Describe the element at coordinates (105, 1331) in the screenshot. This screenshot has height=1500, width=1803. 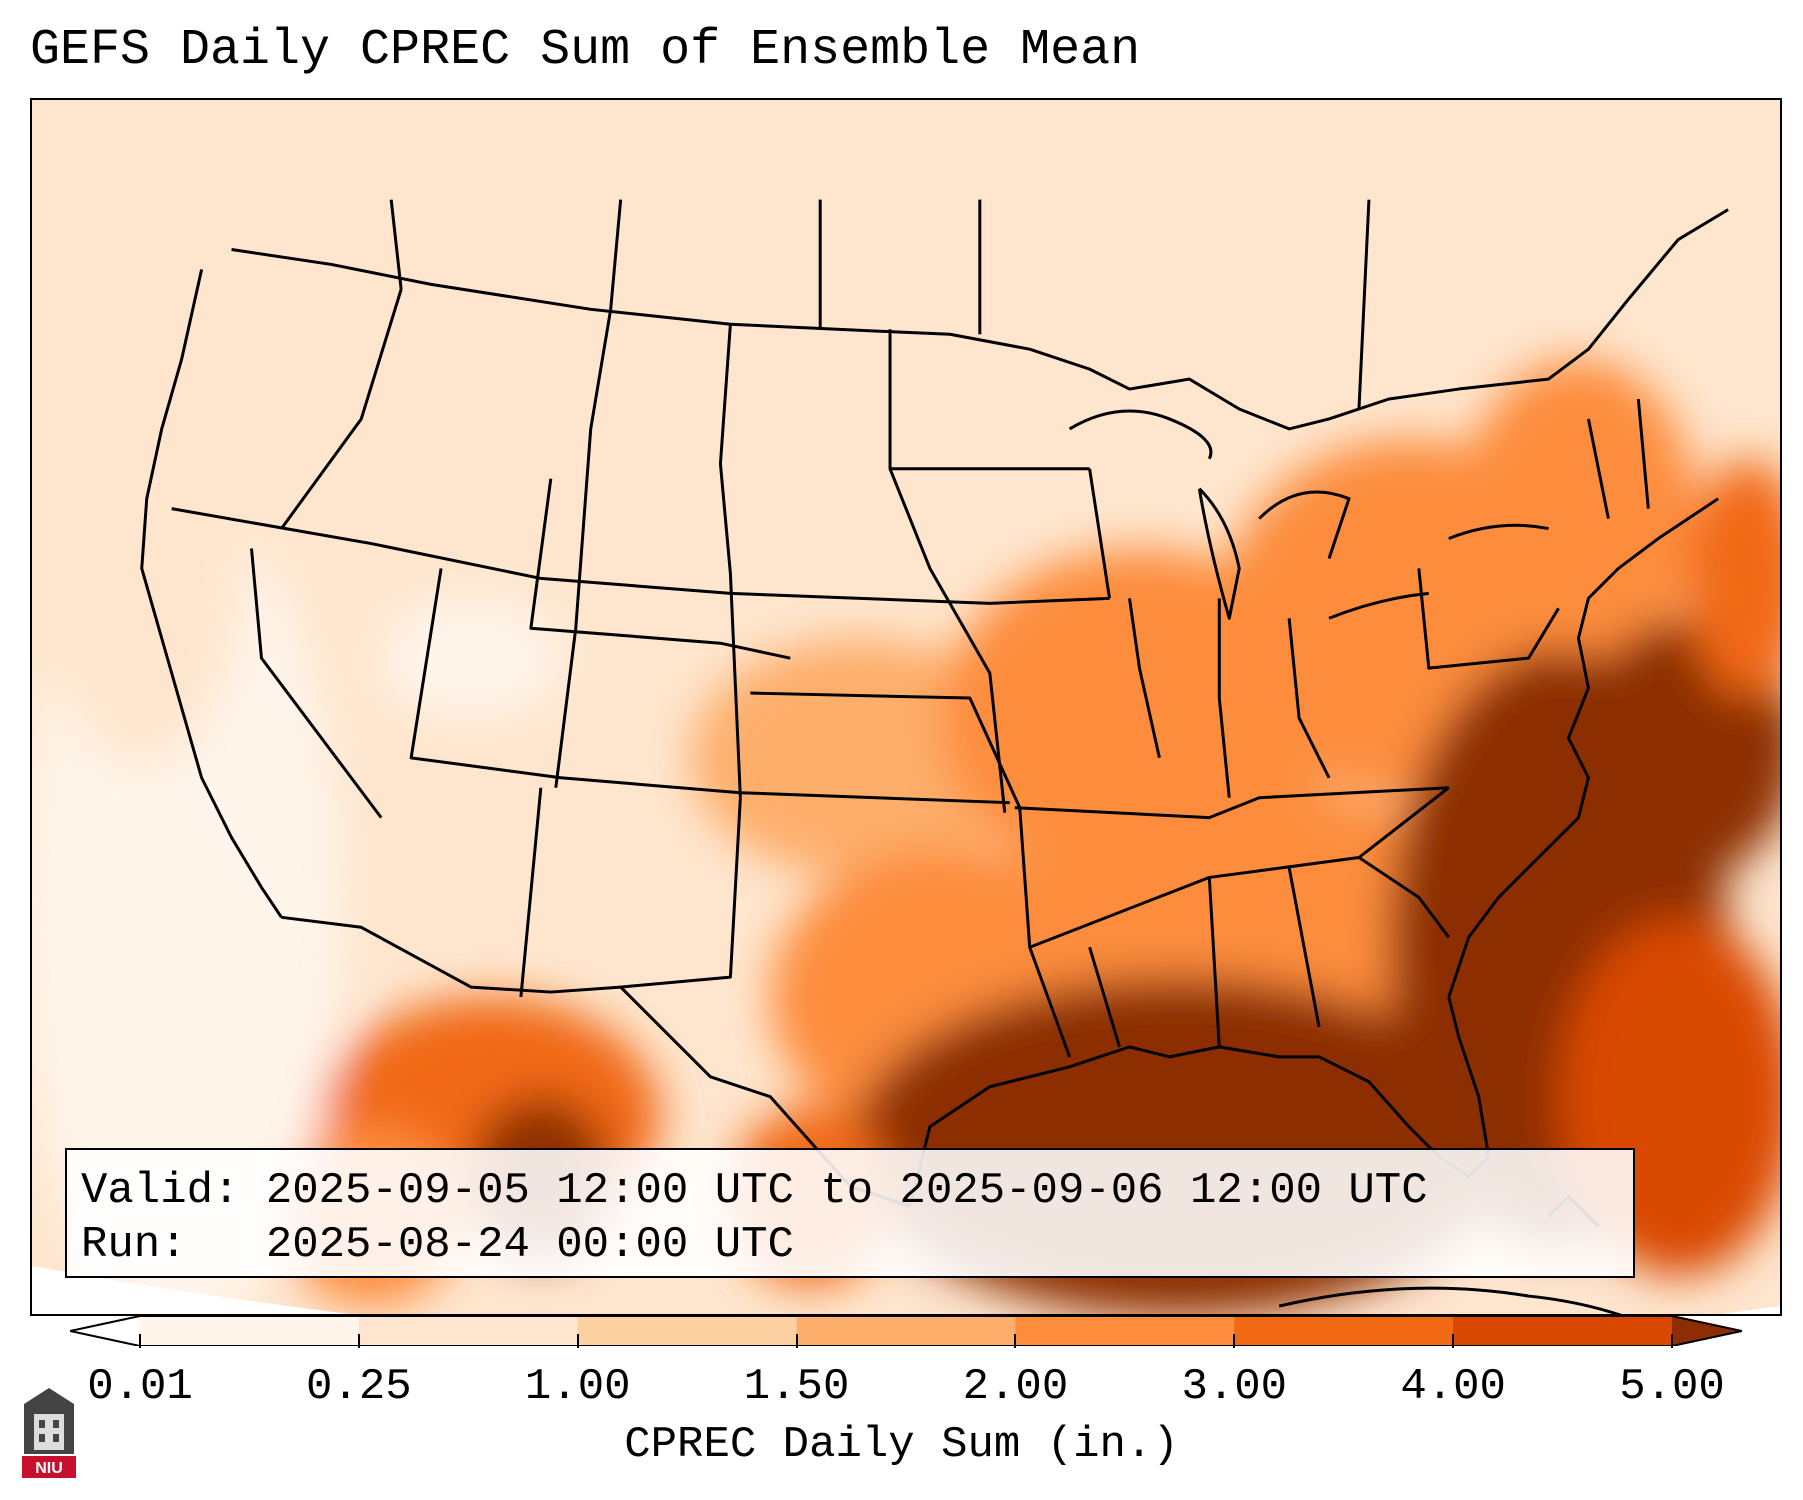
I see `colorbar-extend-low` at that location.